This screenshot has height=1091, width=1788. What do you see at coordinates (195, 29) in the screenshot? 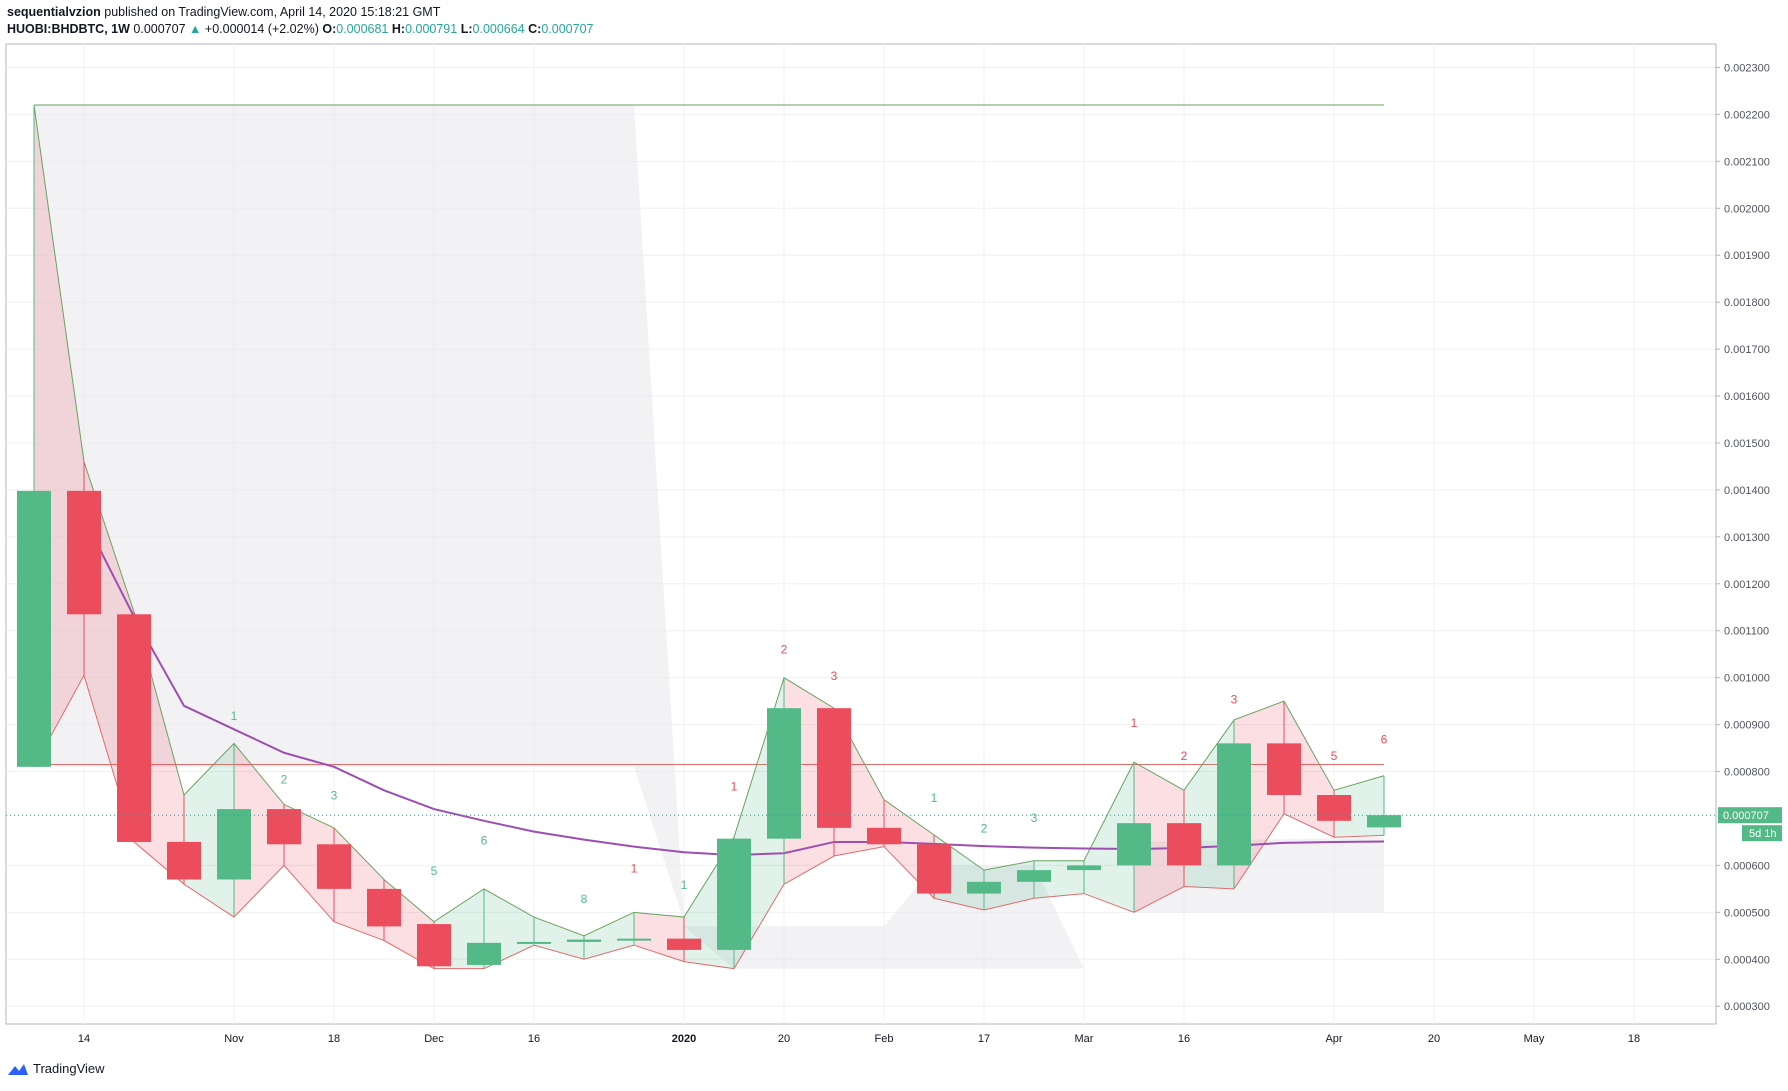
I see `change-arrow-icon: ▲` at bounding box center [195, 29].